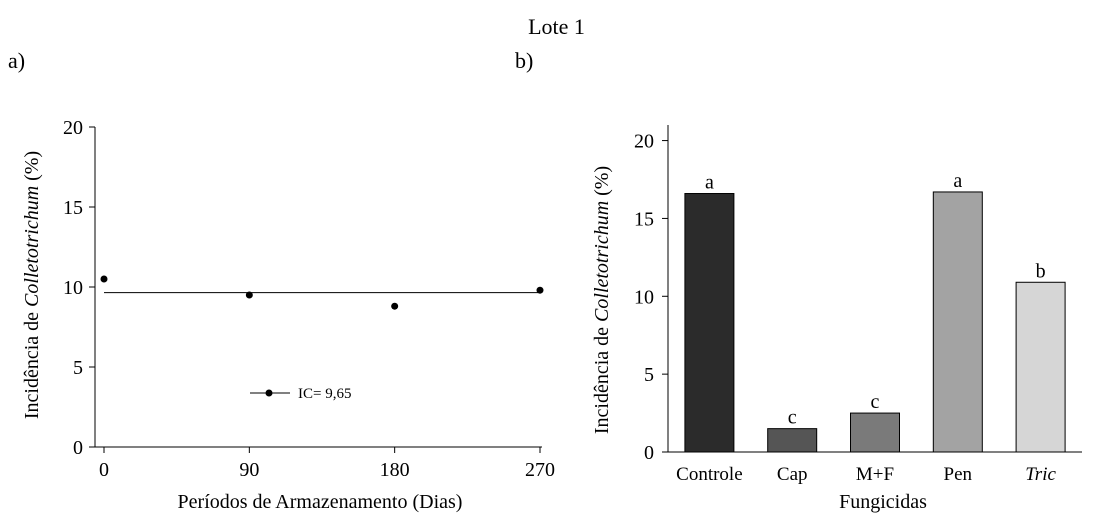 Image resolution: width=1113 pixels, height=517 pixels. I want to click on legend-label: IC= 9,65, so click(324, 394).